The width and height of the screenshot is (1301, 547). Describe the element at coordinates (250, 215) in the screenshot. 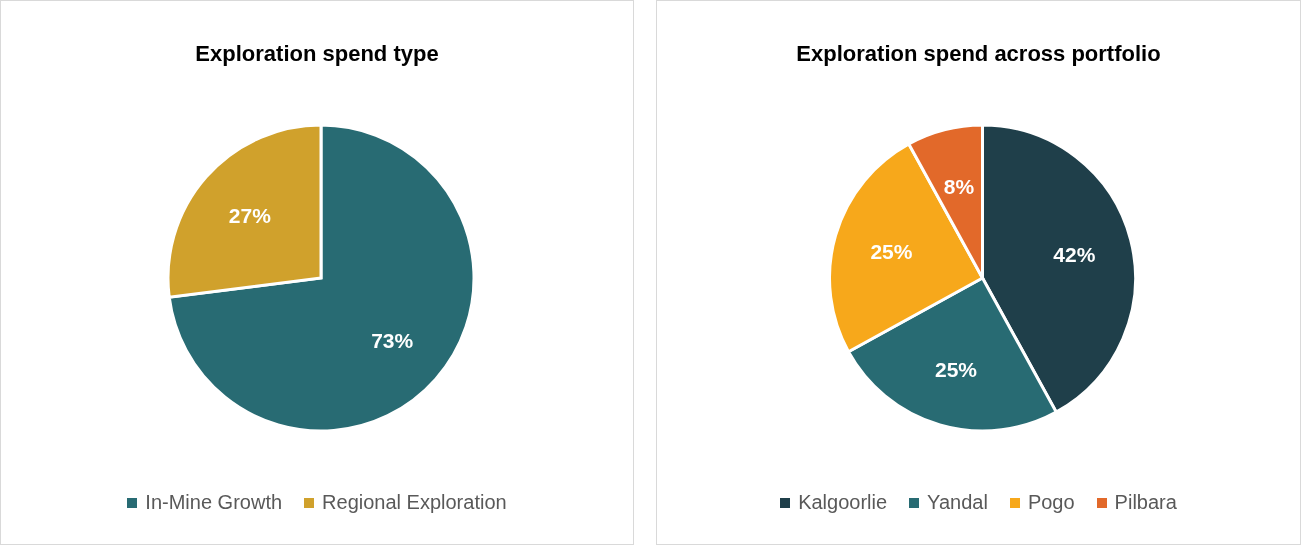

I see `data-label: 27%` at that location.